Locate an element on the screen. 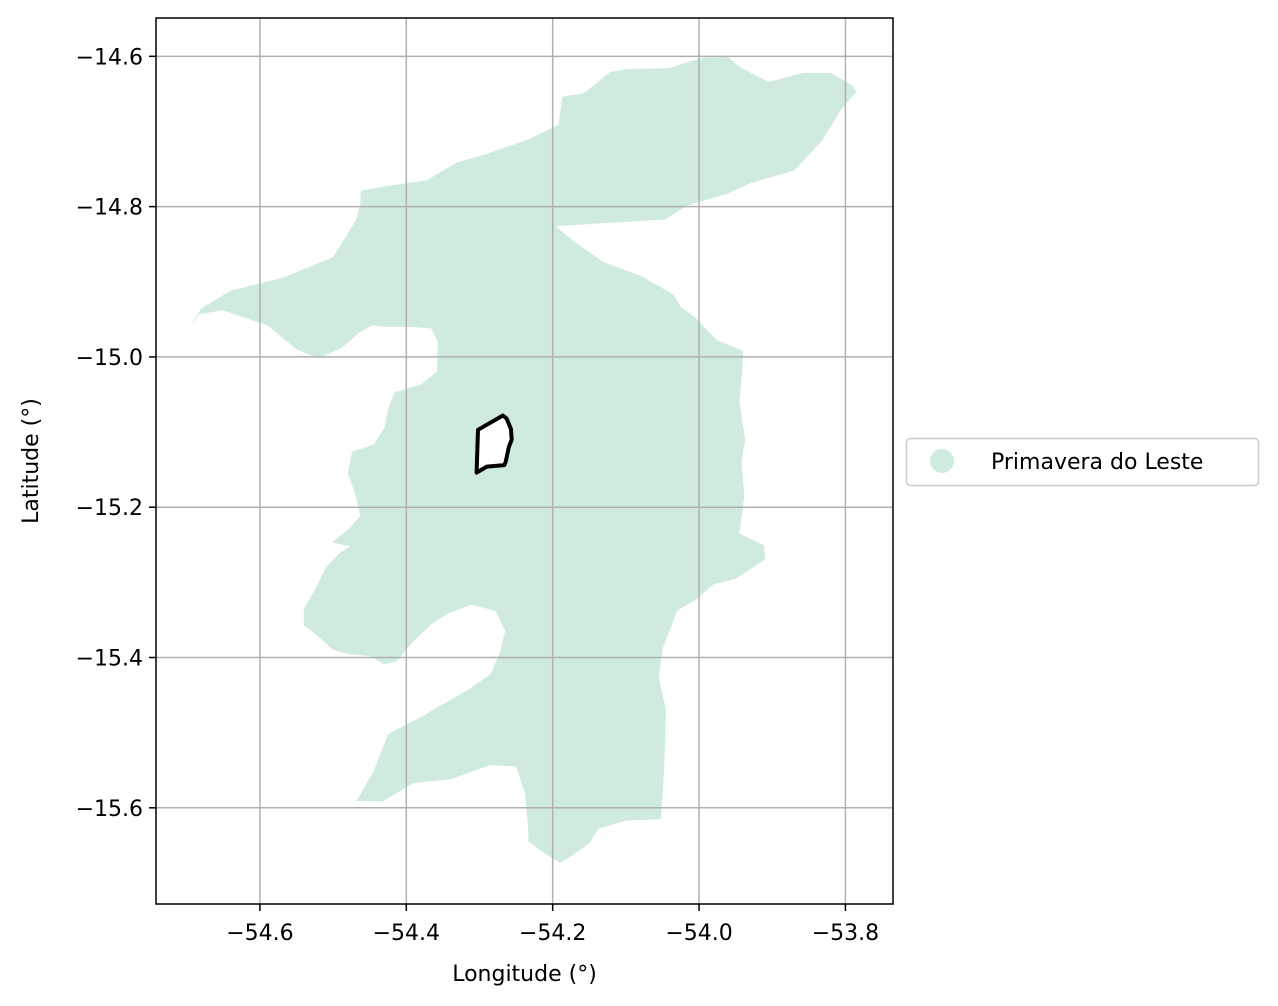  x-tick-label: −54.0 is located at coordinates (698, 933).